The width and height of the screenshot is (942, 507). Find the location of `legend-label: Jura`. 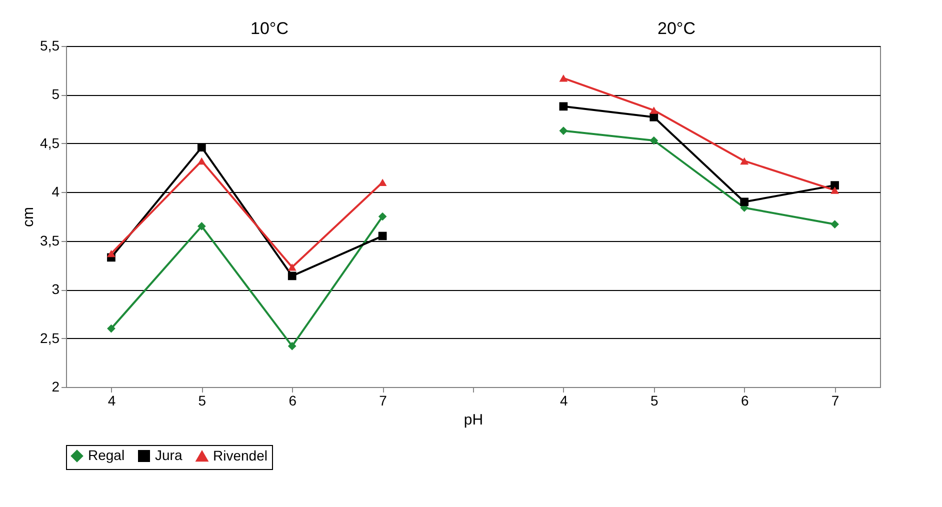

legend-label: Jura is located at coordinates (168, 455).